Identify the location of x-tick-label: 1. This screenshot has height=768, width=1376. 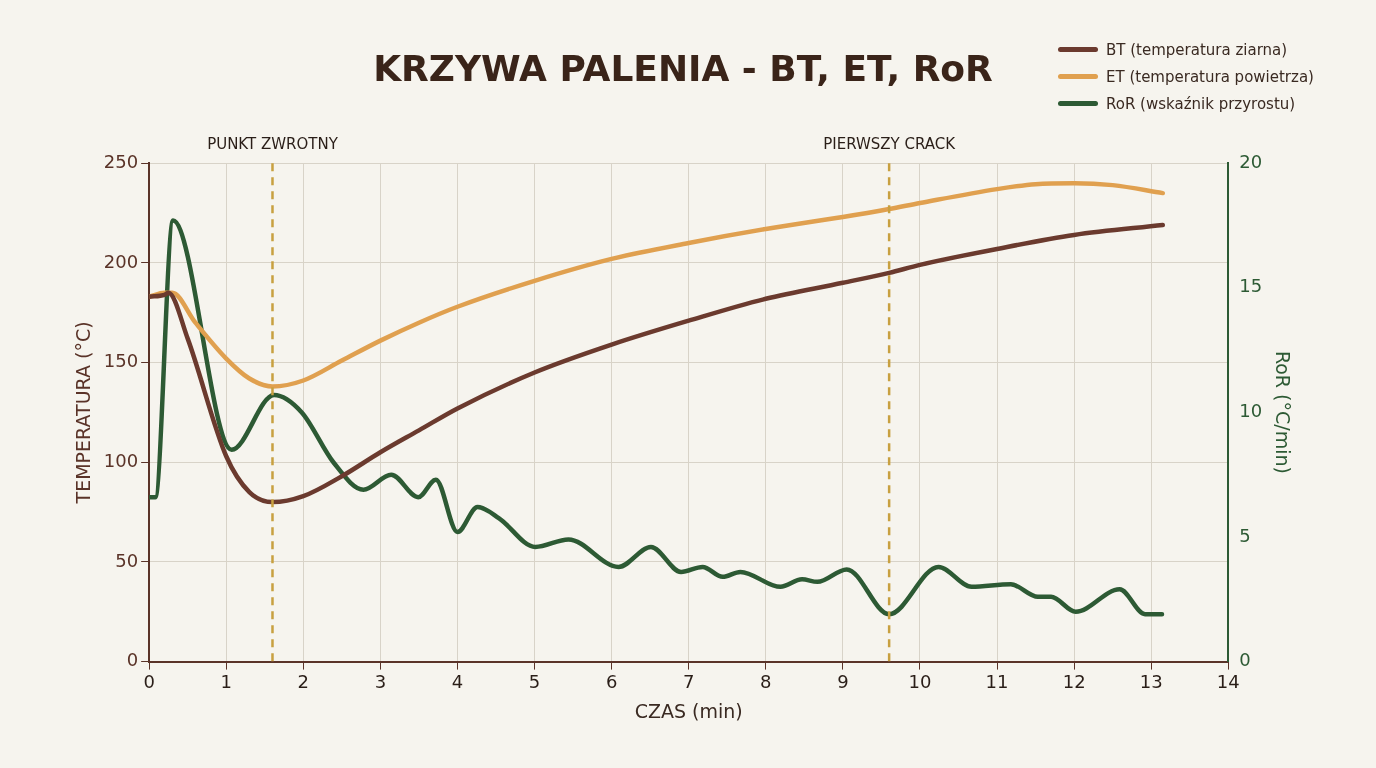
(226, 682).